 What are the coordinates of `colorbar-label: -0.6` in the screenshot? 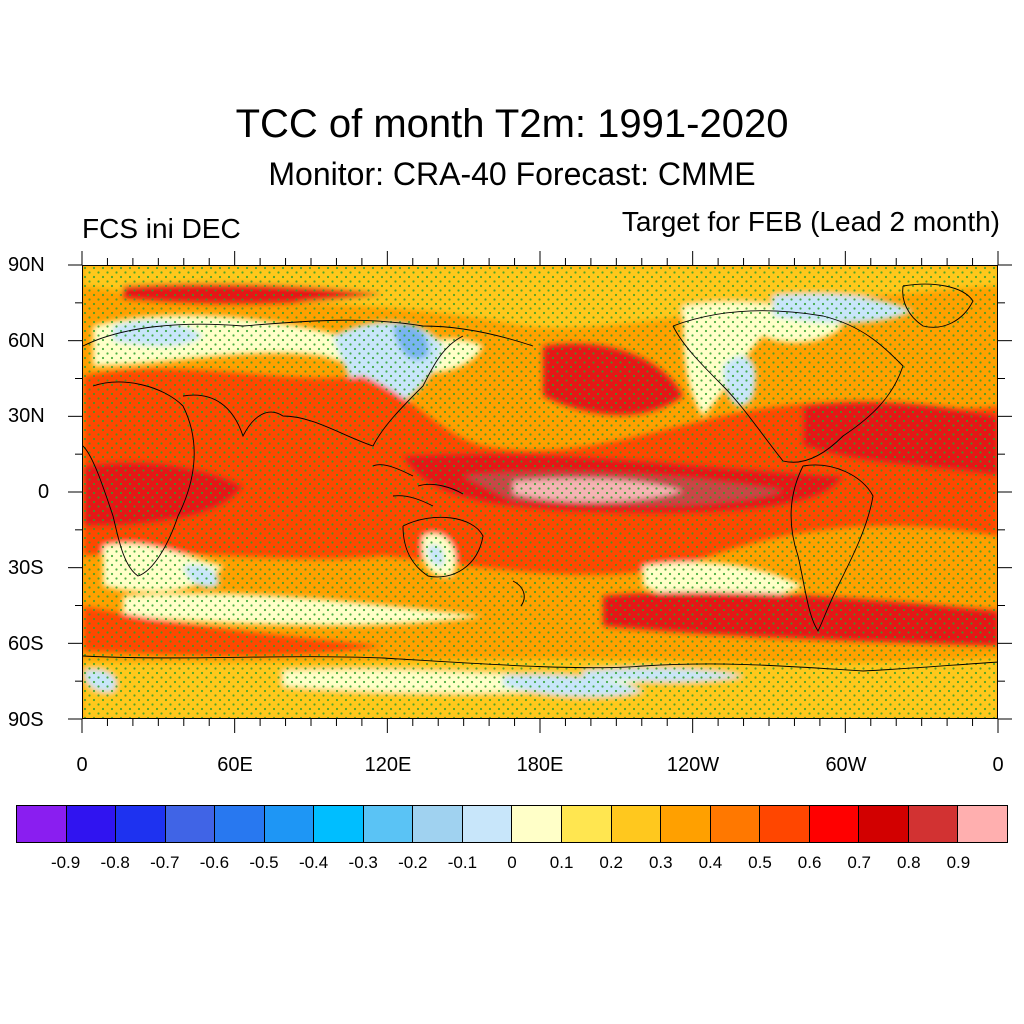 It's located at (214, 862).